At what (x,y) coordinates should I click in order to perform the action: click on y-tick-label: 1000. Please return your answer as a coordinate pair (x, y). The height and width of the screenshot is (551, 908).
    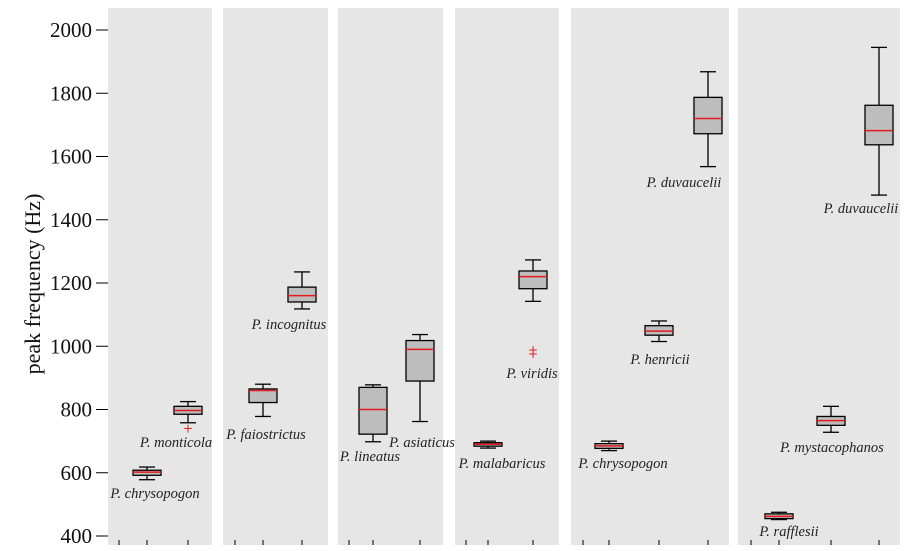
    Looking at the image, I should click on (71, 346).